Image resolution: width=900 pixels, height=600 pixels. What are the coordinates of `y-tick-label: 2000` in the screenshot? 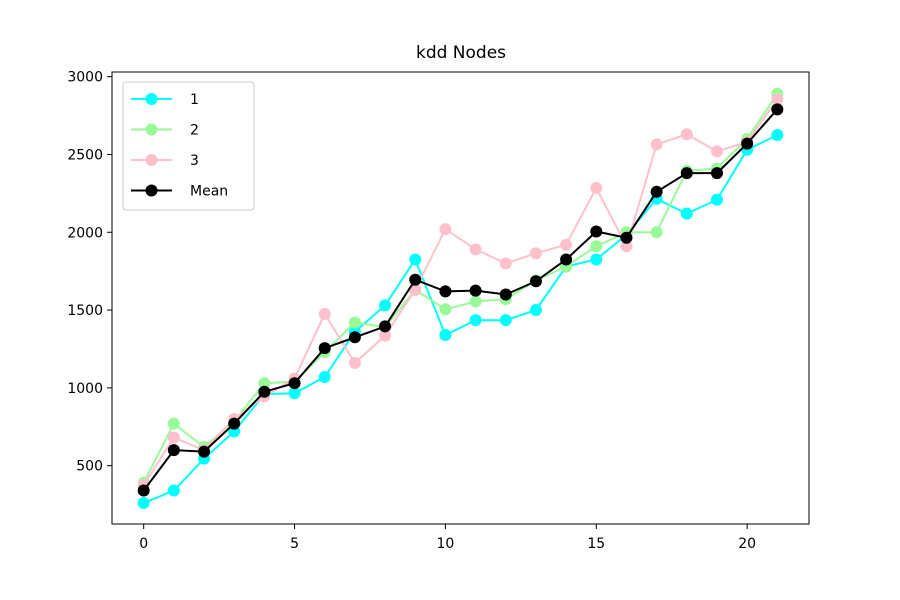 It's located at (85, 233).